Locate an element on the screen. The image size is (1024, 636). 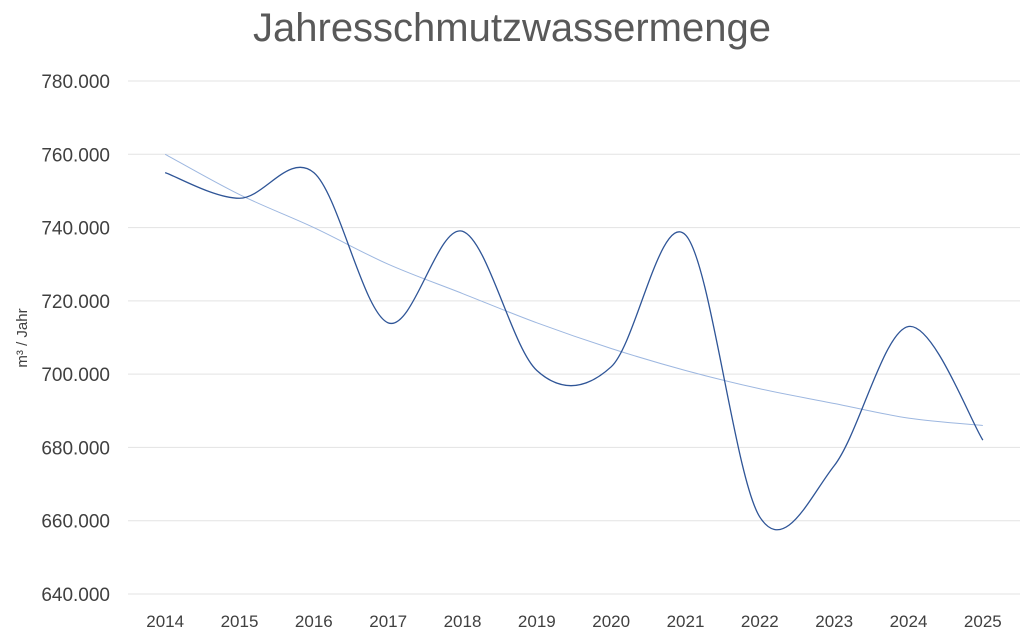
y-tick-label: 780.000 is located at coordinates (75, 82).